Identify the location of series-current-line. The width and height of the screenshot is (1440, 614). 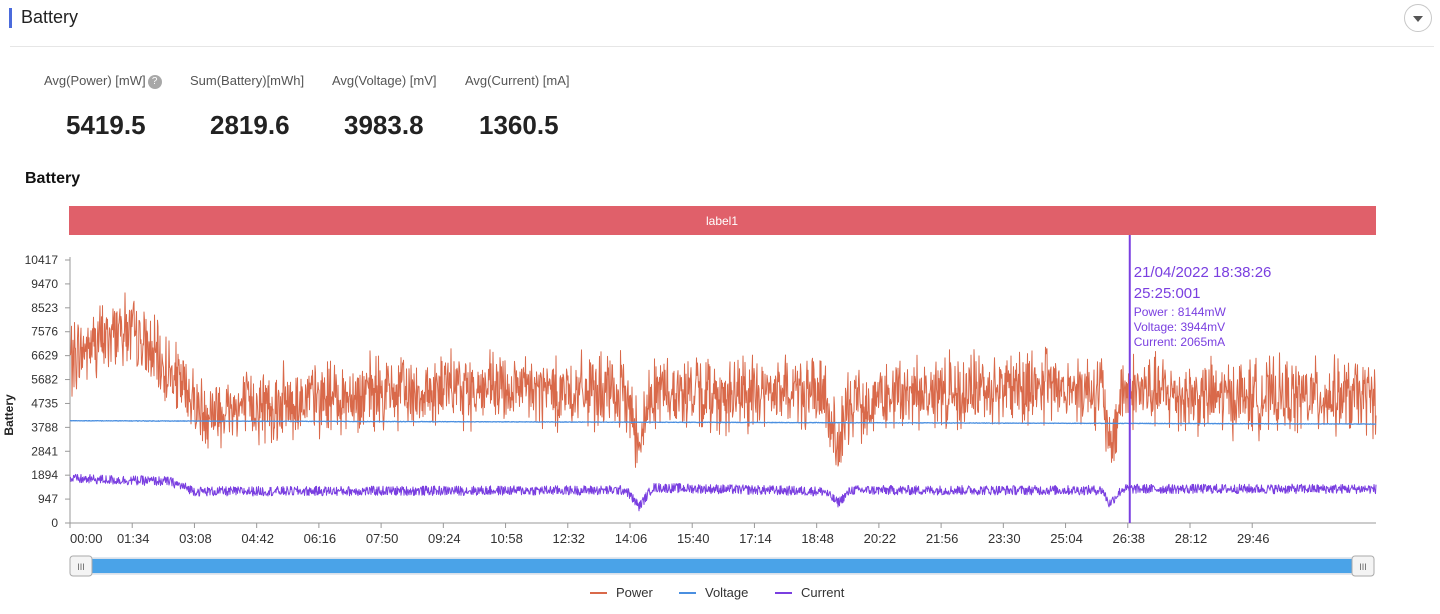
(723, 492).